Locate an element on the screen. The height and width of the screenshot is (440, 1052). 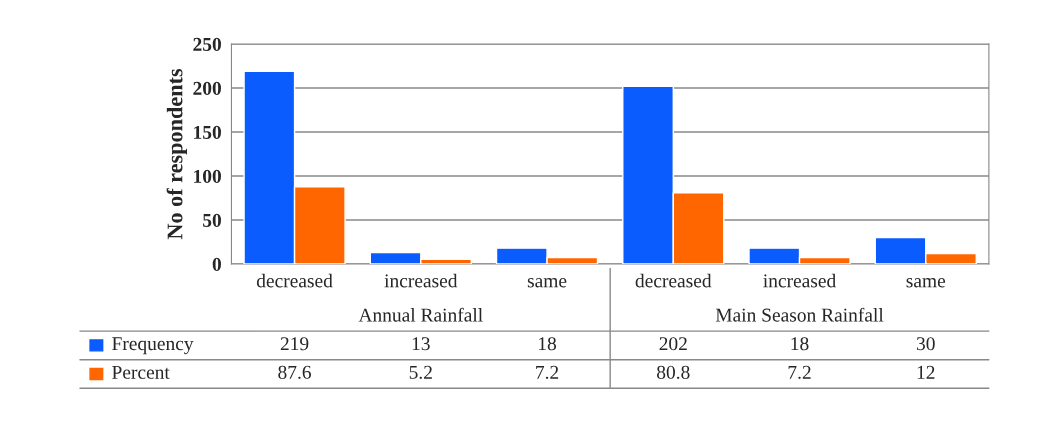
data-label: 87.6 is located at coordinates (294, 372).